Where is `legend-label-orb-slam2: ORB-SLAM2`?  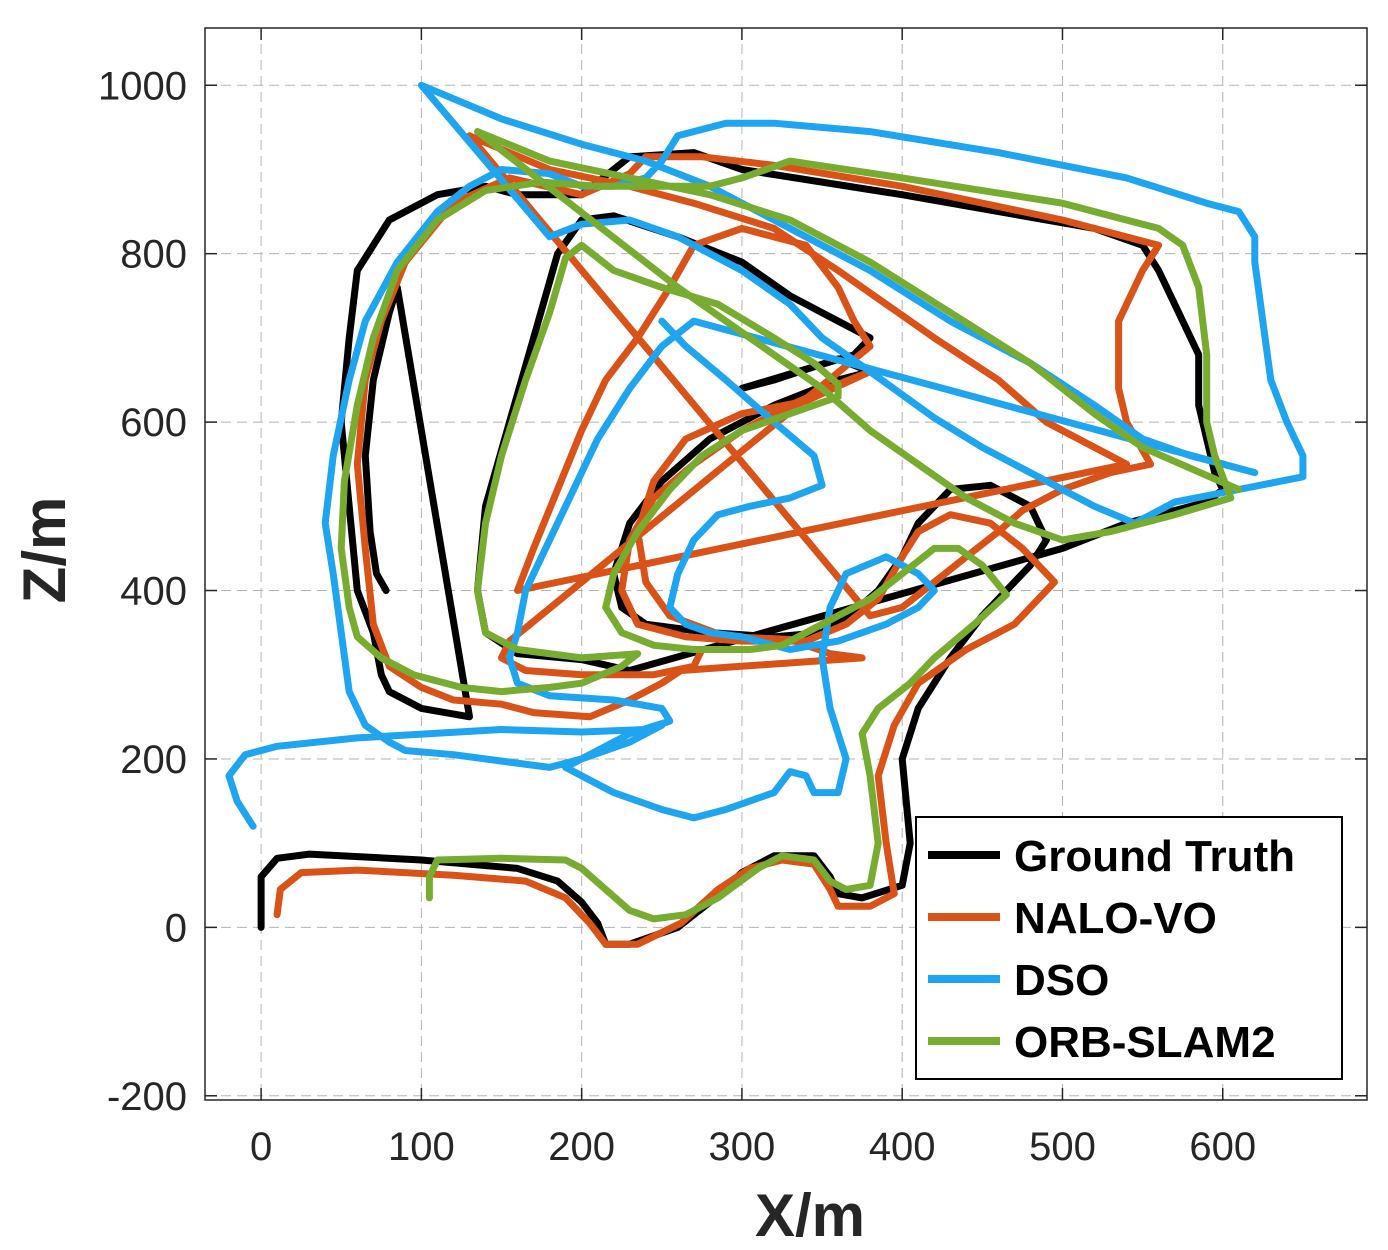
legend-label-orb-slam2: ORB-SLAM2 is located at coordinates (1145, 1042).